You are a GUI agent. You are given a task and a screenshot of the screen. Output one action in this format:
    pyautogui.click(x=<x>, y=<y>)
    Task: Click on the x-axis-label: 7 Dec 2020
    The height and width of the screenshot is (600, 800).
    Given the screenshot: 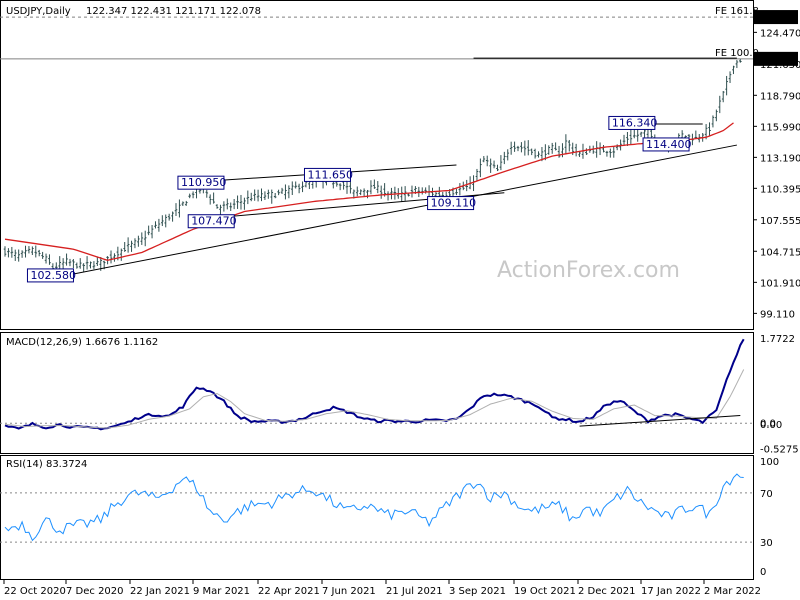 What is the action you would take?
    pyautogui.click(x=95, y=591)
    